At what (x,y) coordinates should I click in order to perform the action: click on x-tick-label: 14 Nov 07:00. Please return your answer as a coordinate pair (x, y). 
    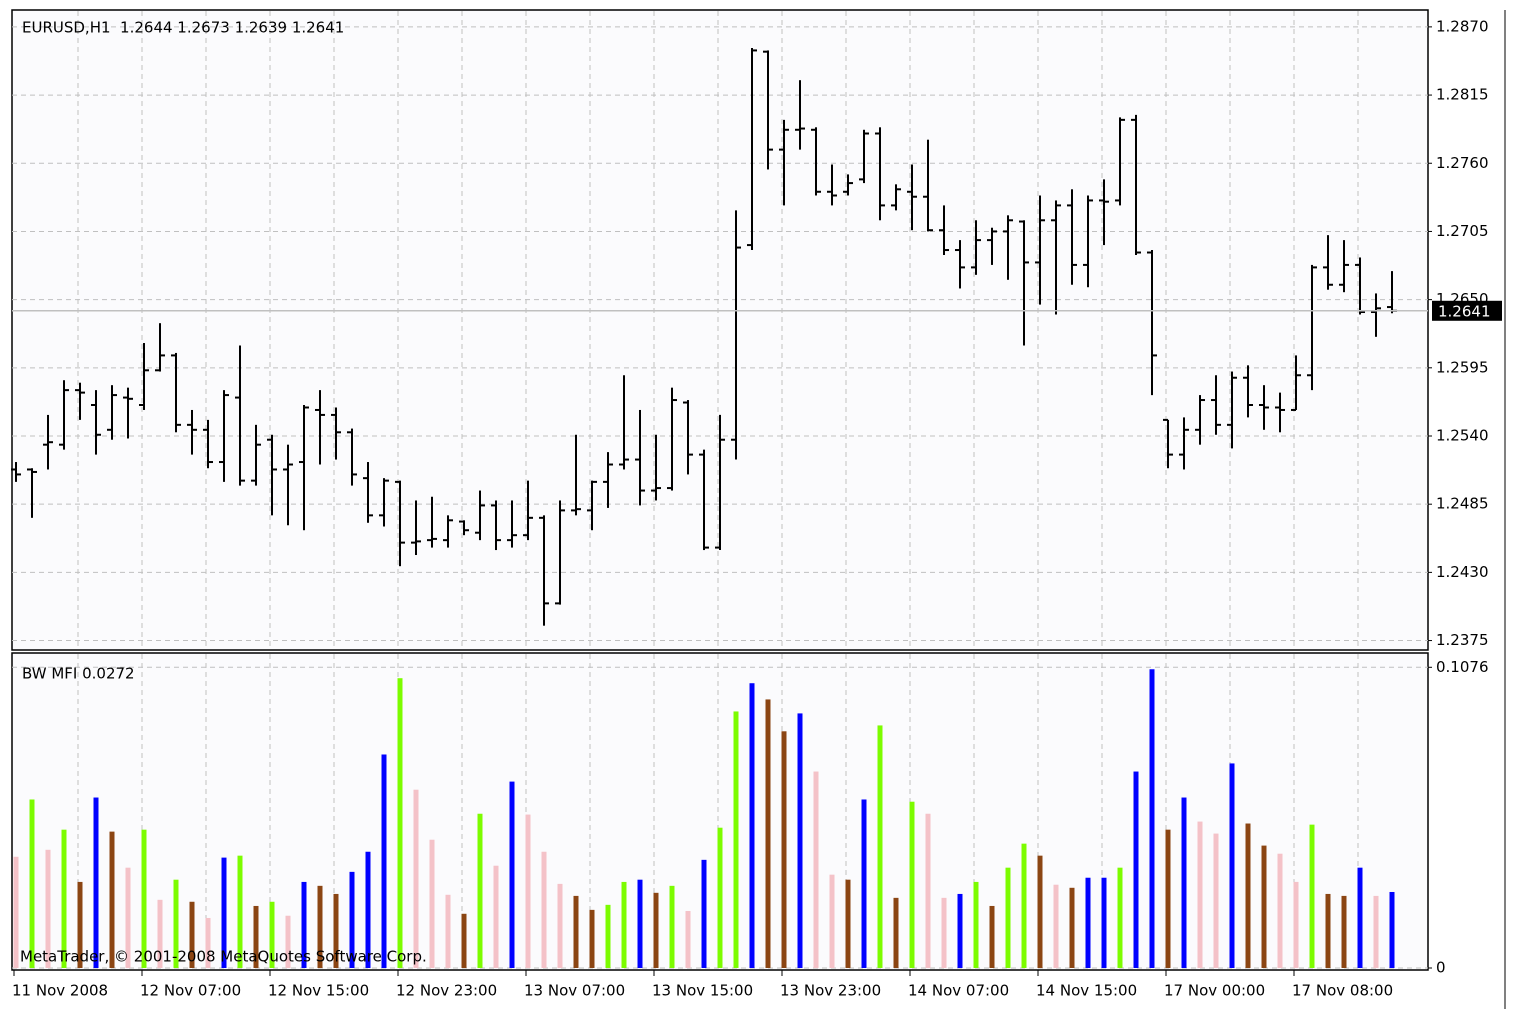
    Looking at the image, I should click on (958, 991).